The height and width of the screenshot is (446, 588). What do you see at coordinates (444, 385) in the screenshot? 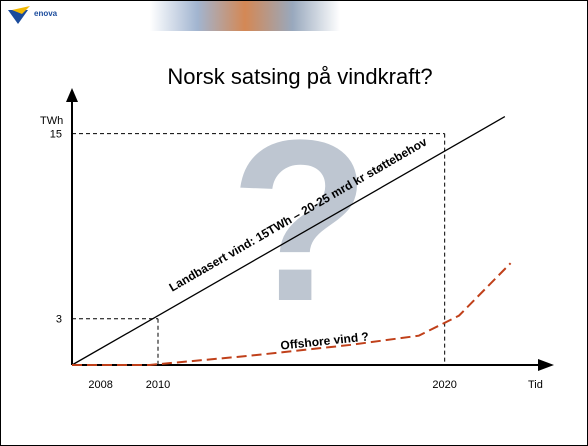
I see `x-tick-label: 2020` at bounding box center [444, 385].